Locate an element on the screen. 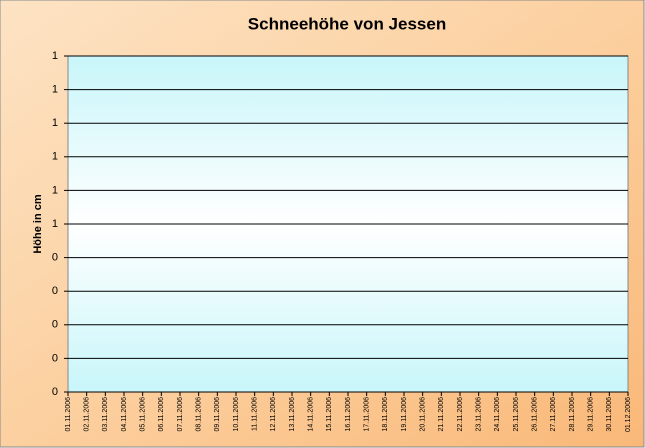  x-tick-label: 29.11.2006 is located at coordinates (591, 414).